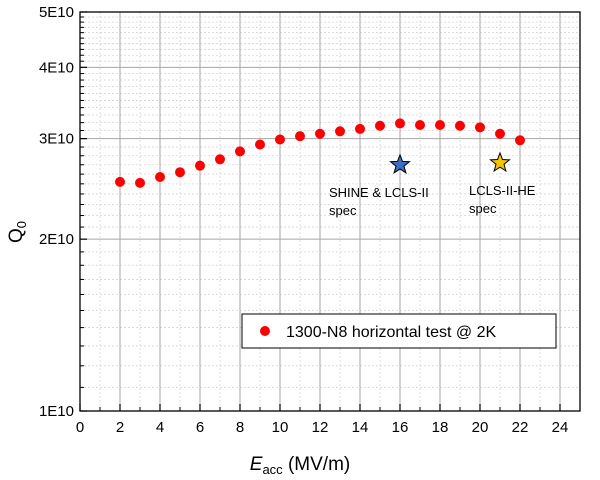  I want to click on x-tick-label: 14, so click(360, 427).